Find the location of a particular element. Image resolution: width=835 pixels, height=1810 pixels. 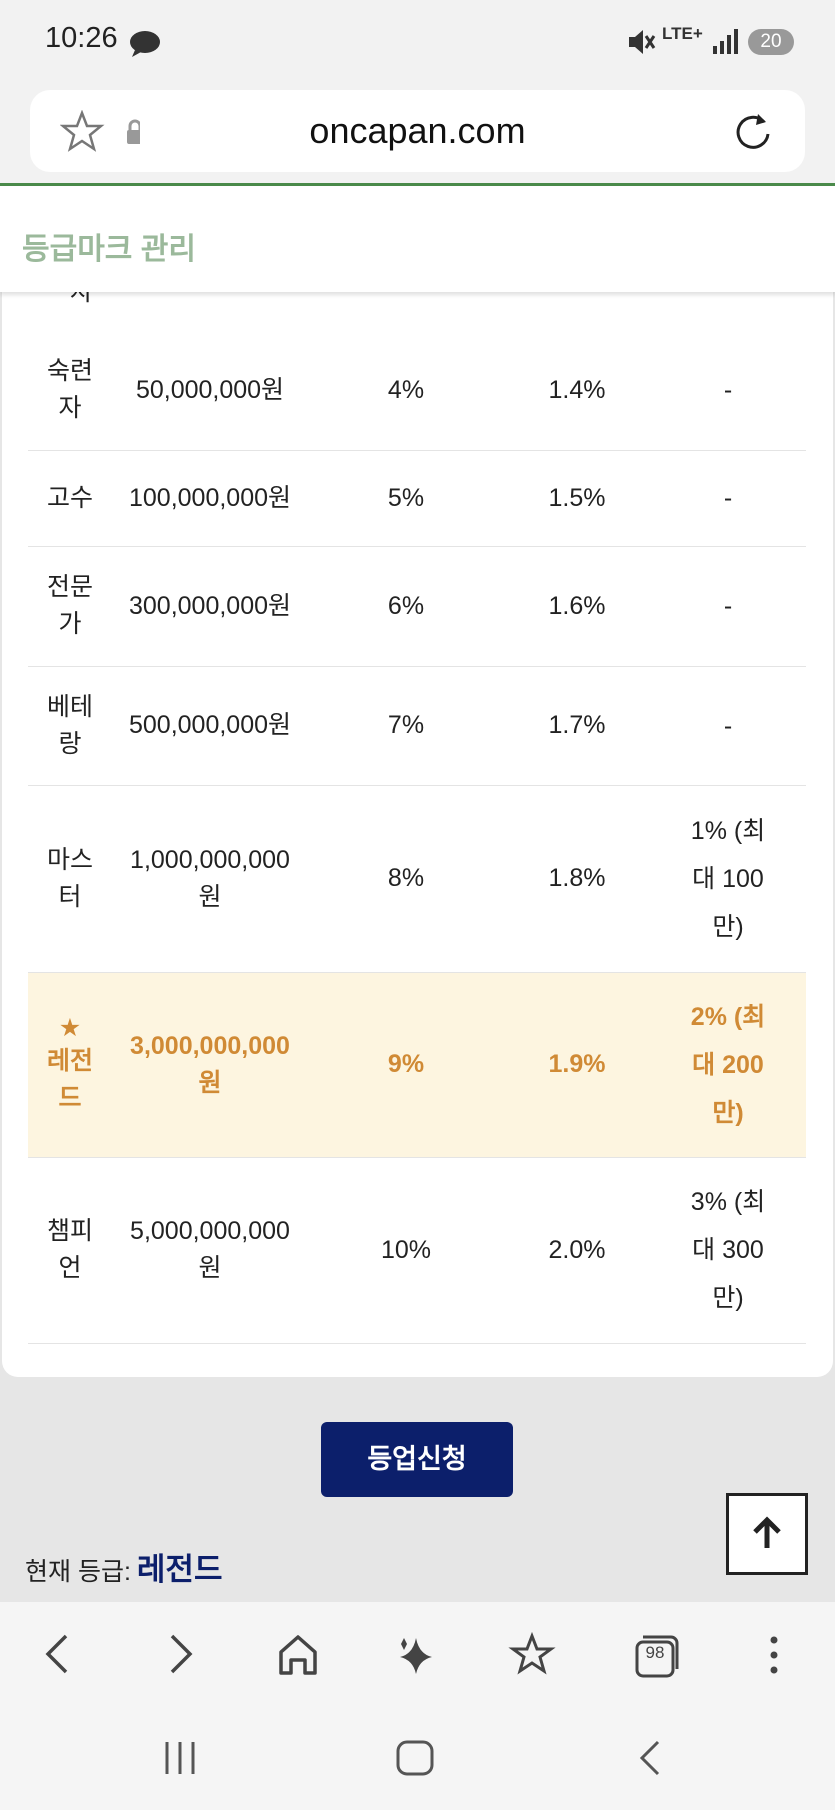

grade: 숙련자 is located at coordinates (69, 390).